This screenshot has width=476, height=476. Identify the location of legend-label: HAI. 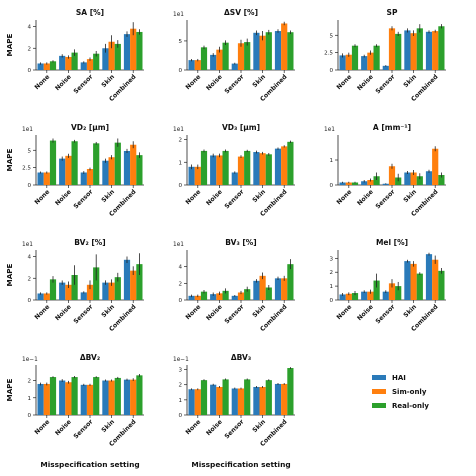
(399, 378).